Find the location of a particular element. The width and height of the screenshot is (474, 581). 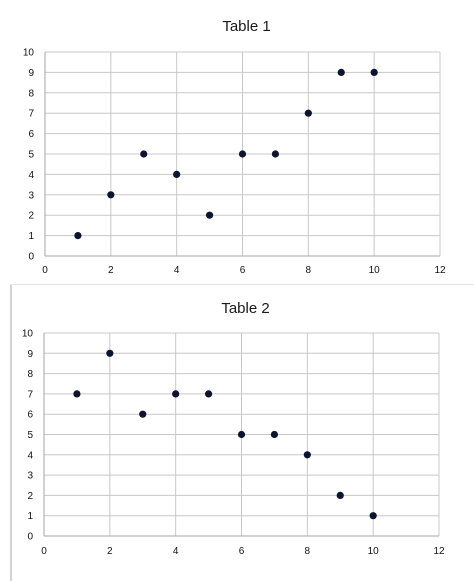

chart-title-2: Table 2 is located at coordinates (245, 308).